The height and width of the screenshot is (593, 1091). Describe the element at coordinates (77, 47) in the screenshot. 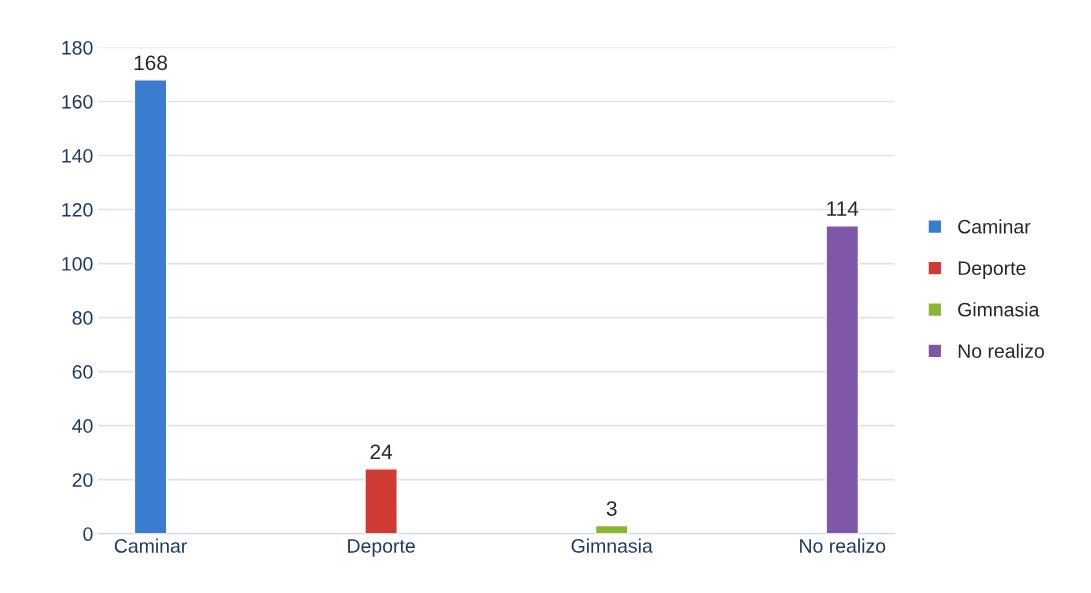

I see `y-tick-label: 180` at that location.